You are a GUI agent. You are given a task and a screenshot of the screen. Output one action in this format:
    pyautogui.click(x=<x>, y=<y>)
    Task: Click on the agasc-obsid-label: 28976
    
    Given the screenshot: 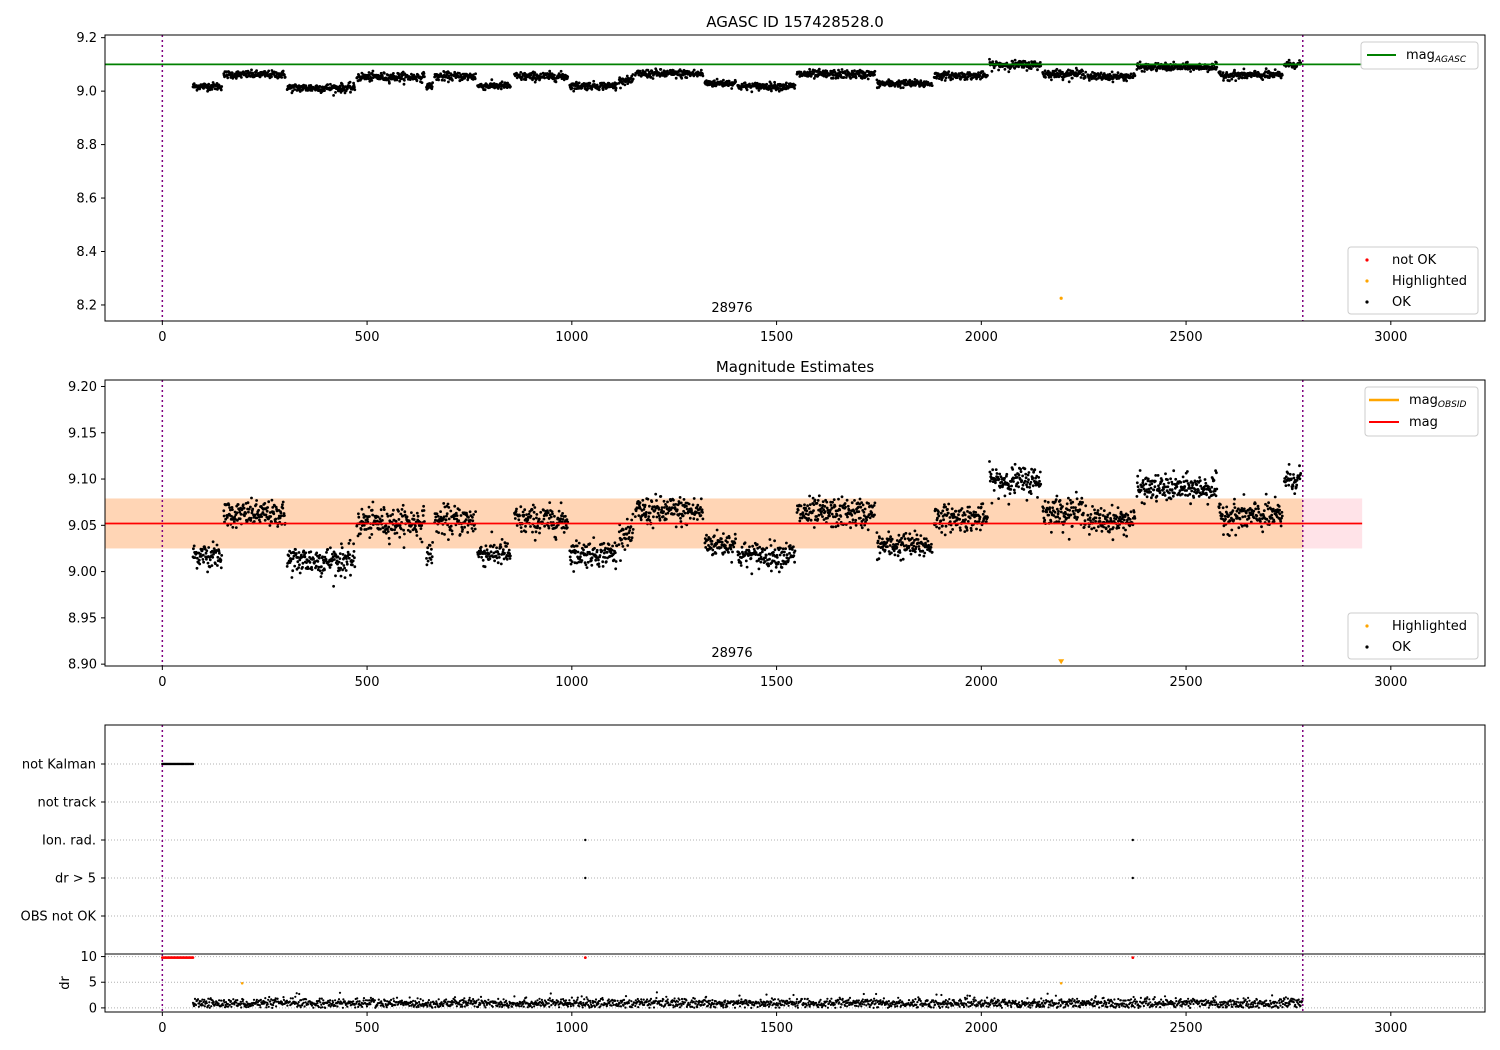 What is the action you would take?
    pyautogui.click(x=731, y=308)
    